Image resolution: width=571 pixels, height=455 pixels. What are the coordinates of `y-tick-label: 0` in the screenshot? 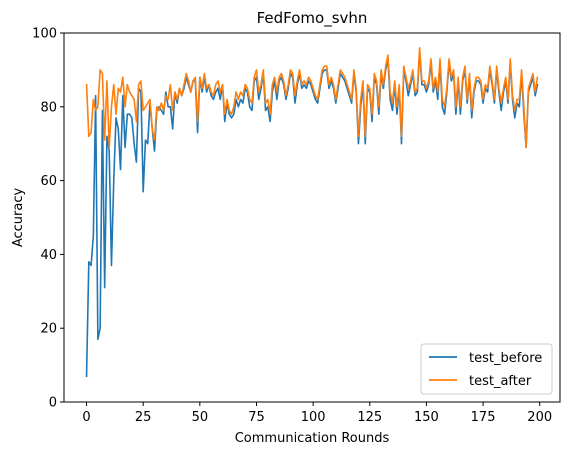 It's located at (53, 403).